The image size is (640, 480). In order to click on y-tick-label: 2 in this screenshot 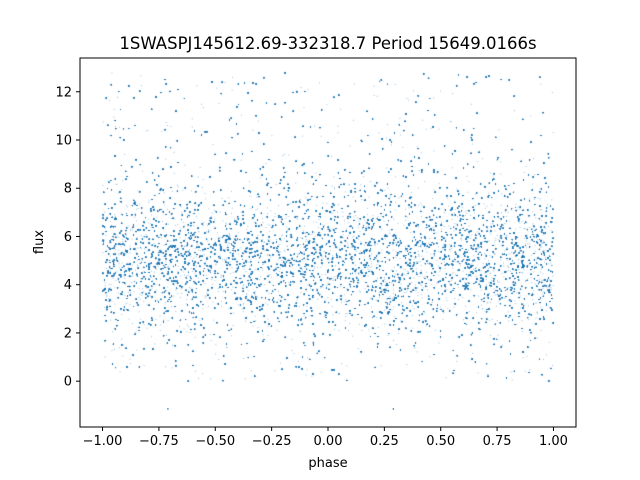, I will do `click(68, 333)`.